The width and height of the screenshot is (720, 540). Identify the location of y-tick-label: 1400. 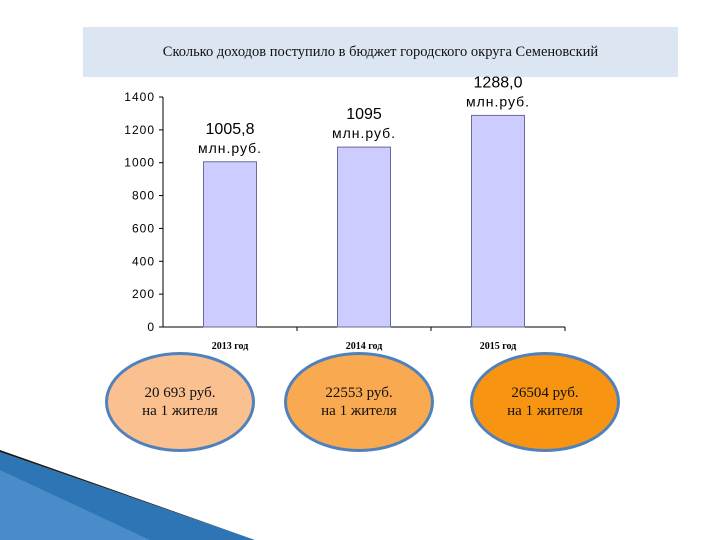
(139, 97).